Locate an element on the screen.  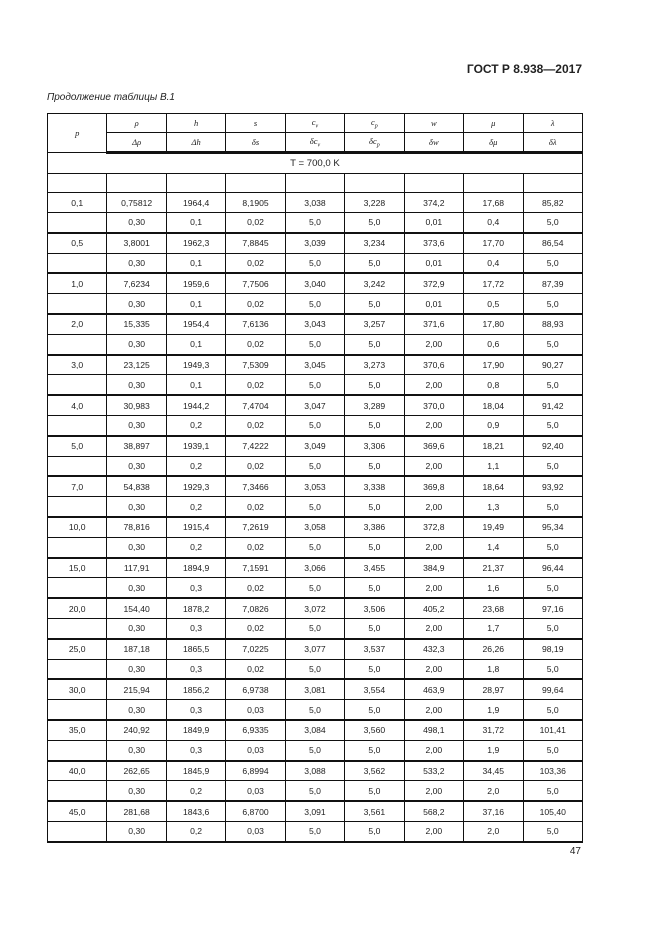
value-cell: 373,6 is located at coordinates (434, 243).